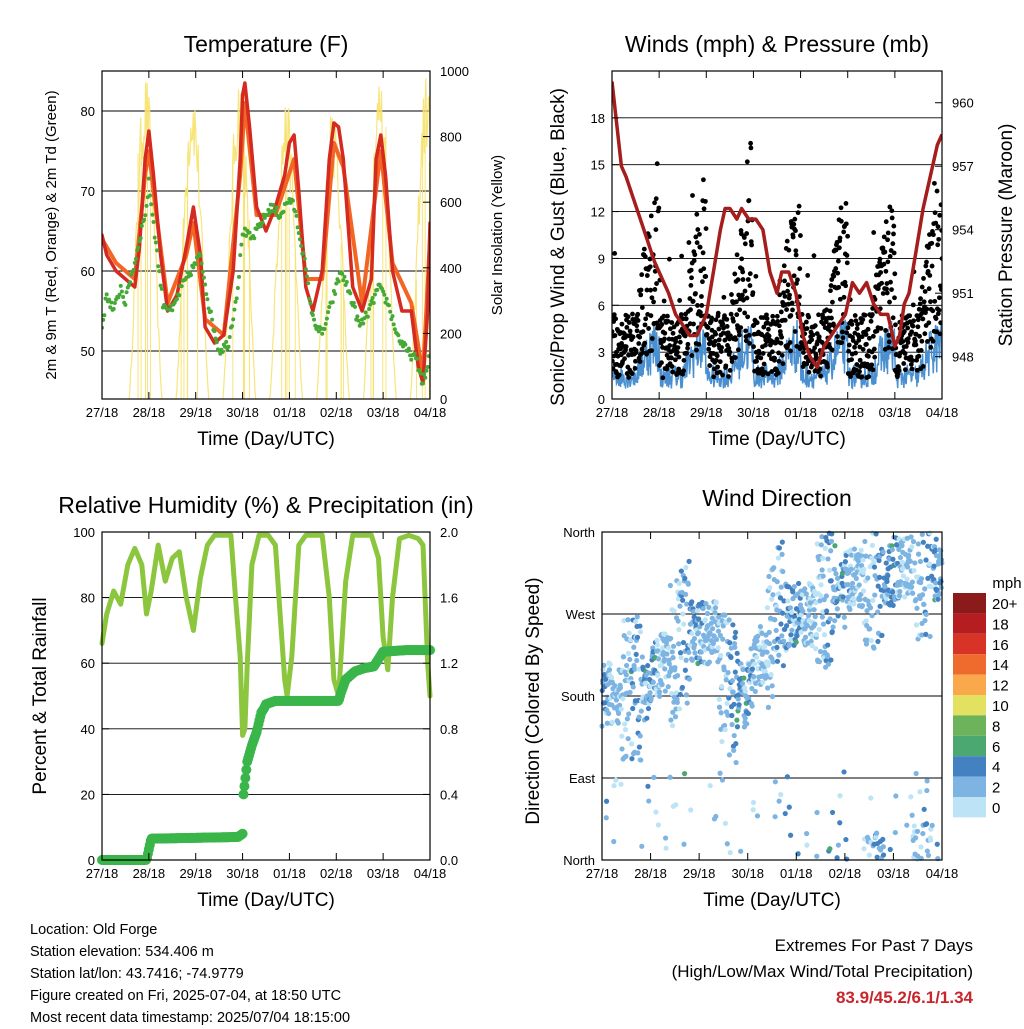 The height and width of the screenshot is (1029, 1024). What do you see at coordinates (266, 635) in the screenshot?
I see `relative-humidity-line` at bounding box center [266, 635].